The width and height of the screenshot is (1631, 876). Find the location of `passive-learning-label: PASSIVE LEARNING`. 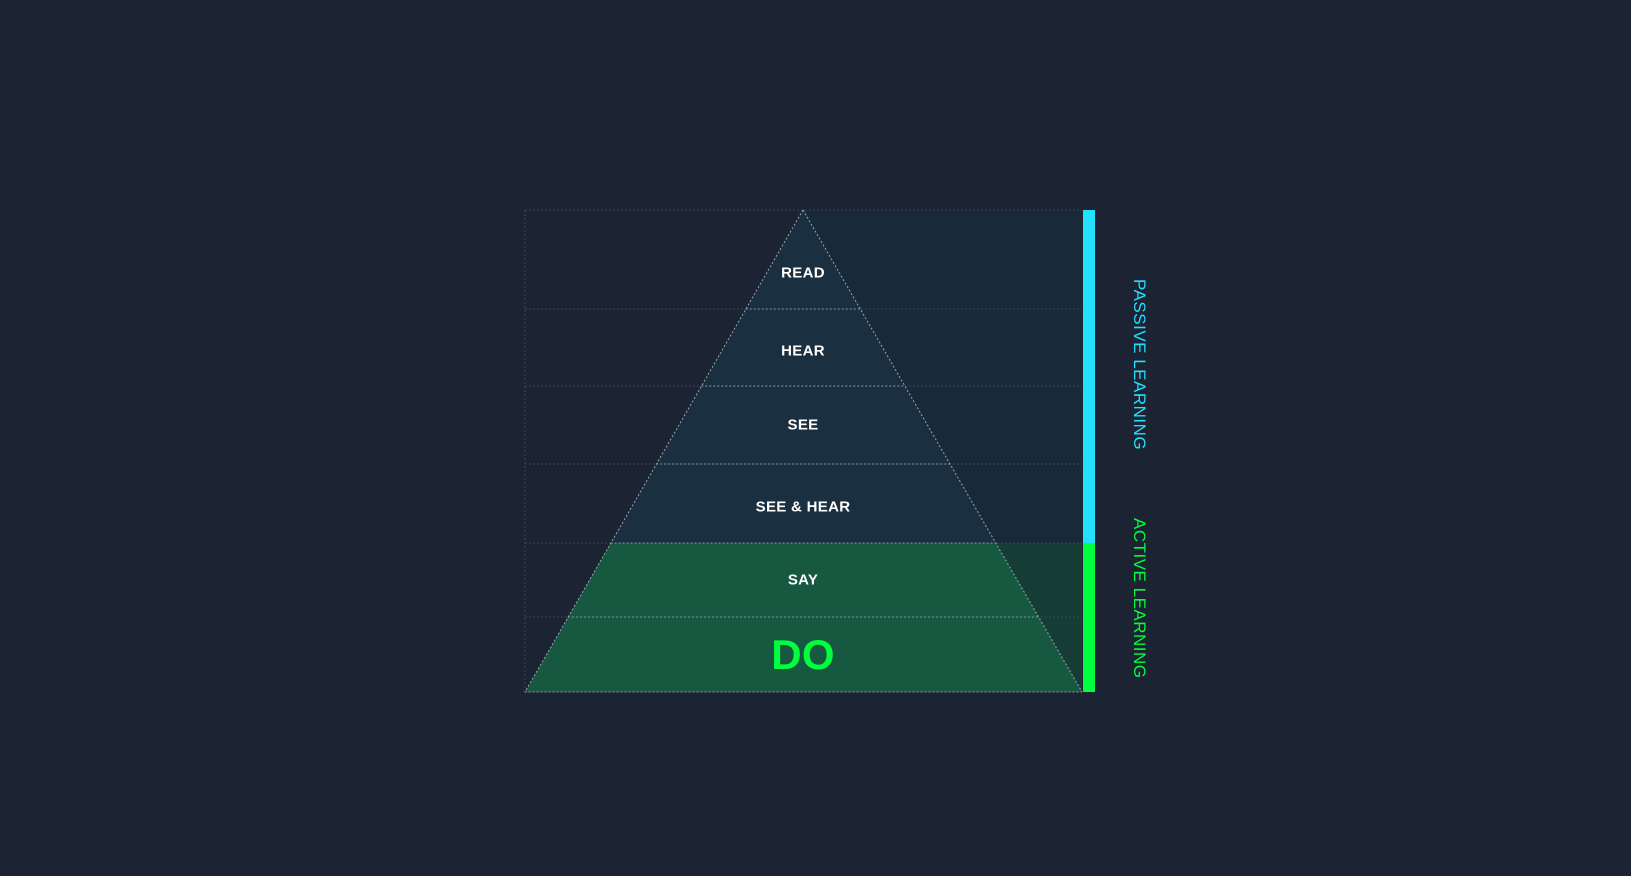

passive-learning-label: PASSIVE LEARNING is located at coordinates (1139, 365).